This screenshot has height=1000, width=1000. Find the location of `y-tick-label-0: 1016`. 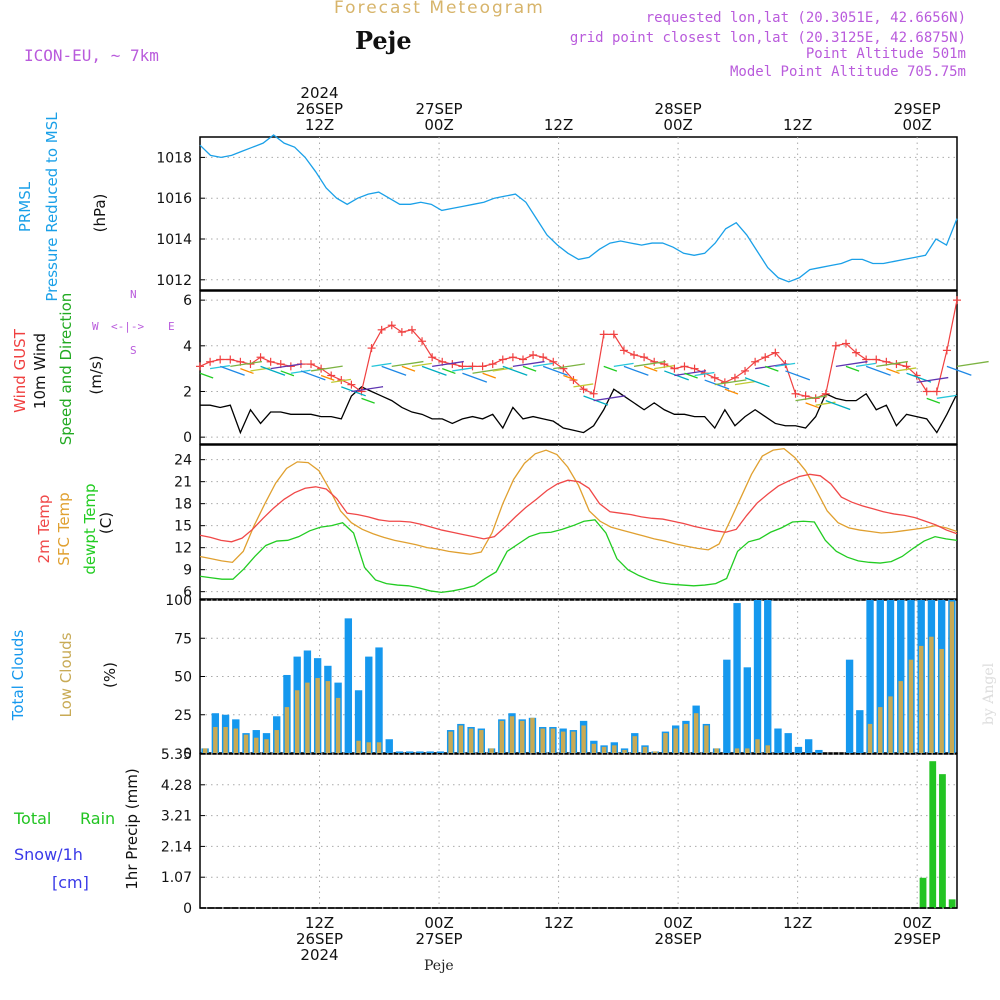

y-tick-label-0: 1016 is located at coordinates (174, 199).